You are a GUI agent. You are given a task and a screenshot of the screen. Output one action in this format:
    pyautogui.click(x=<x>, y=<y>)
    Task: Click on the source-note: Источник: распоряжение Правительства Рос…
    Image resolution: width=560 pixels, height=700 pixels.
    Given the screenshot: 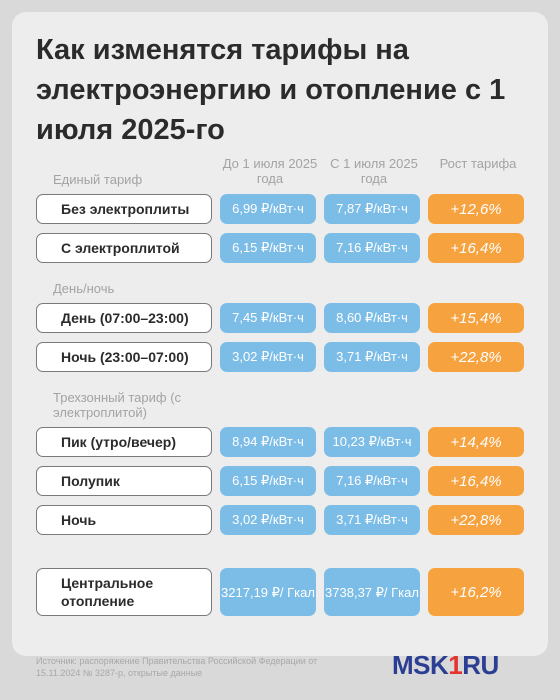 What is the action you would take?
    pyautogui.click(x=177, y=667)
    